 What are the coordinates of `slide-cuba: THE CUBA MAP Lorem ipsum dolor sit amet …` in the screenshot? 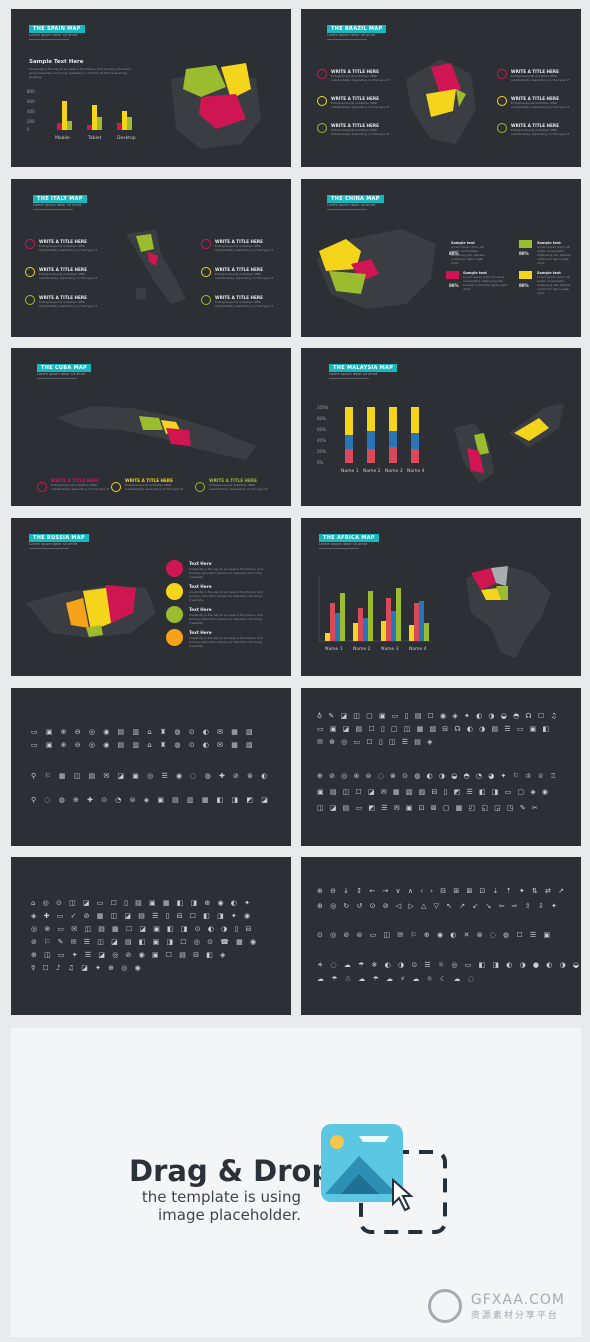 It's located at (151, 427).